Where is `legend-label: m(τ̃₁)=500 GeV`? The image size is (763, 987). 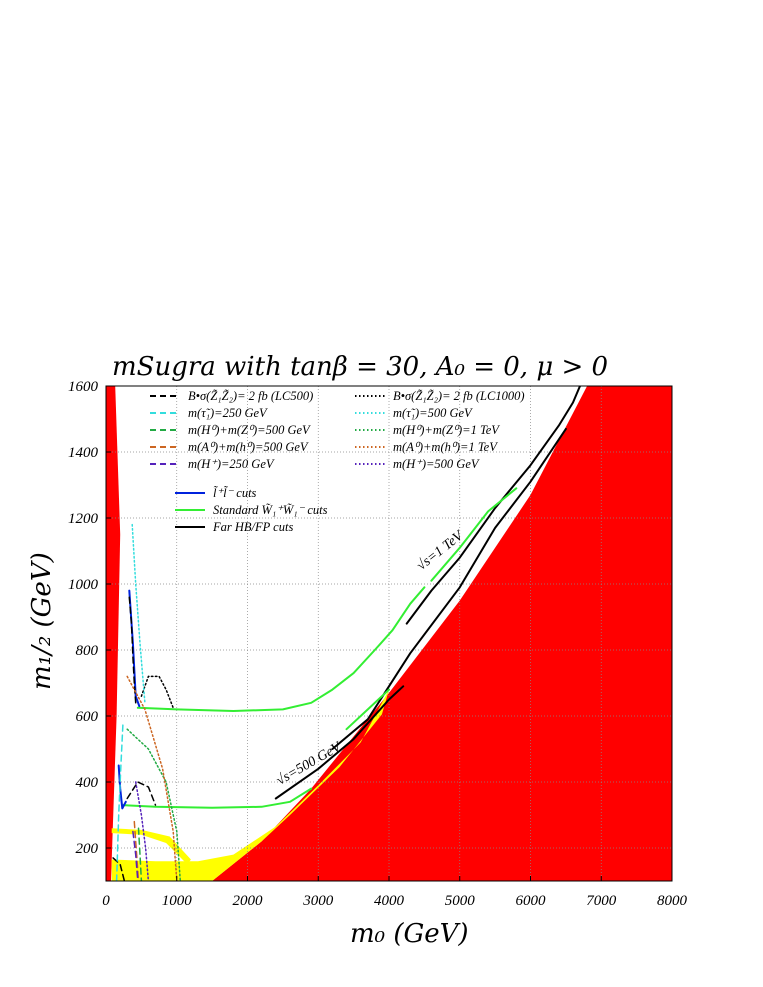
legend-label: m(τ̃₁)=500 GeV is located at coordinates (433, 413).